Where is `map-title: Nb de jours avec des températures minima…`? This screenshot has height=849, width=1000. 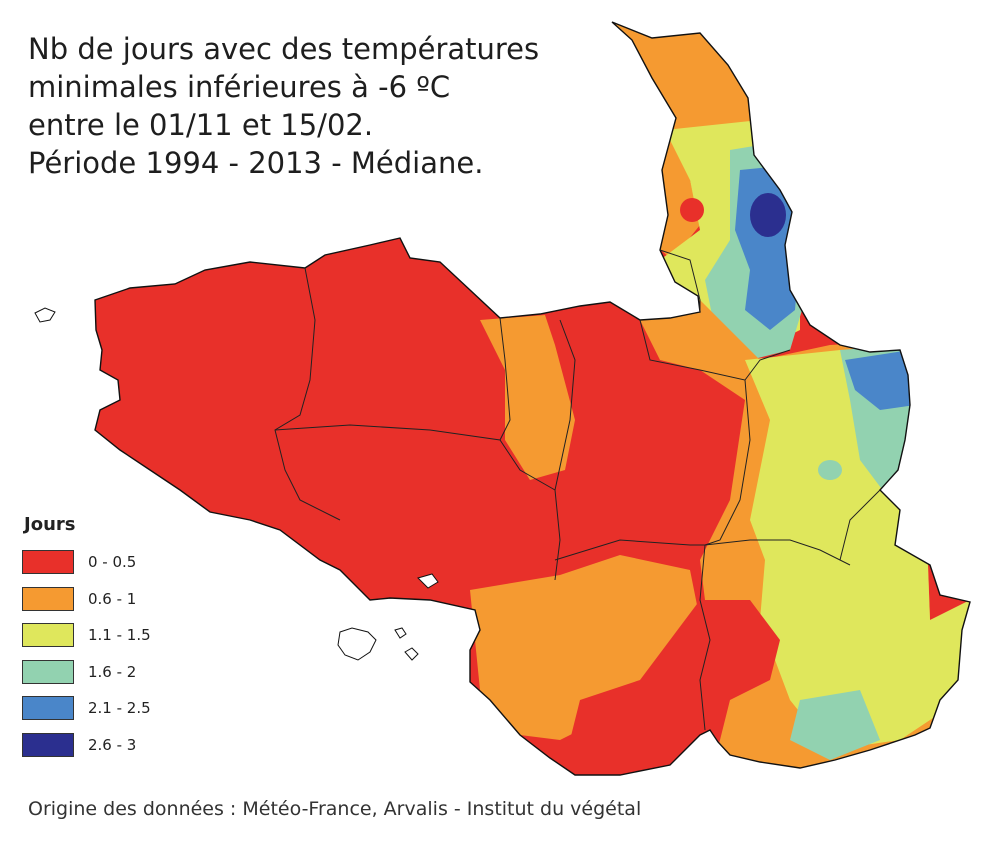 map-title: Nb de jours avec des températures minima… is located at coordinates (318, 106).